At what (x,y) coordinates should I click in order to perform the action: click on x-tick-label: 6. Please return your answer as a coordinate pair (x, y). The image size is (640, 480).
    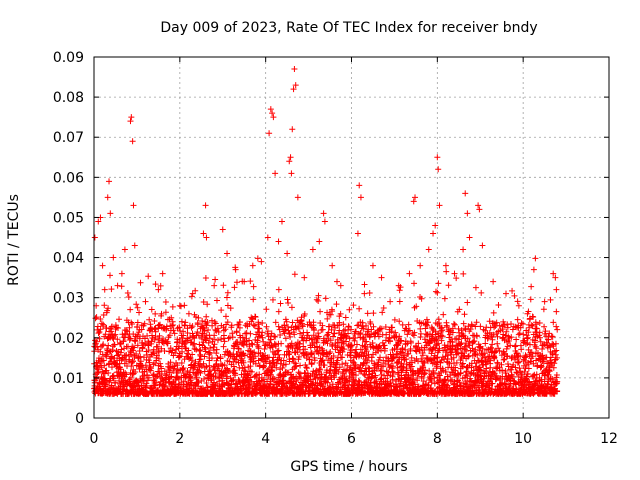
    Looking at the image, I should click on (351, 439).